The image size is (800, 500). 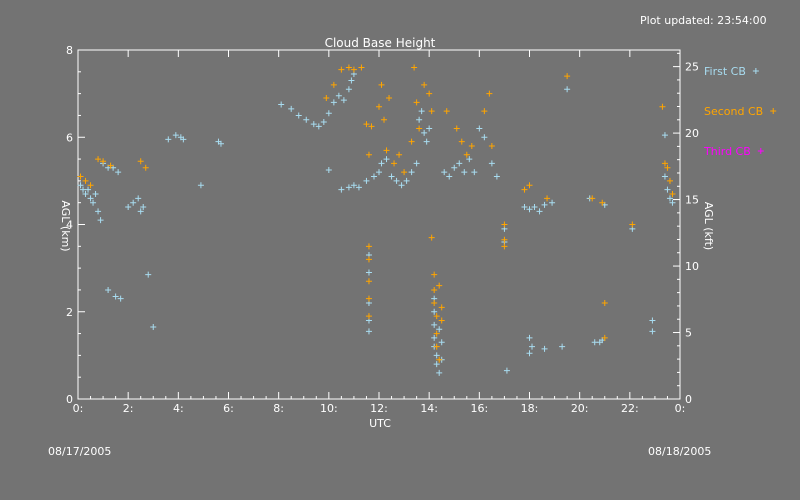 What do you see at coordinates (680, 451) in the screenshot?
I see `end-date-label: 08/18/2005` at bounding box center [680, 451].